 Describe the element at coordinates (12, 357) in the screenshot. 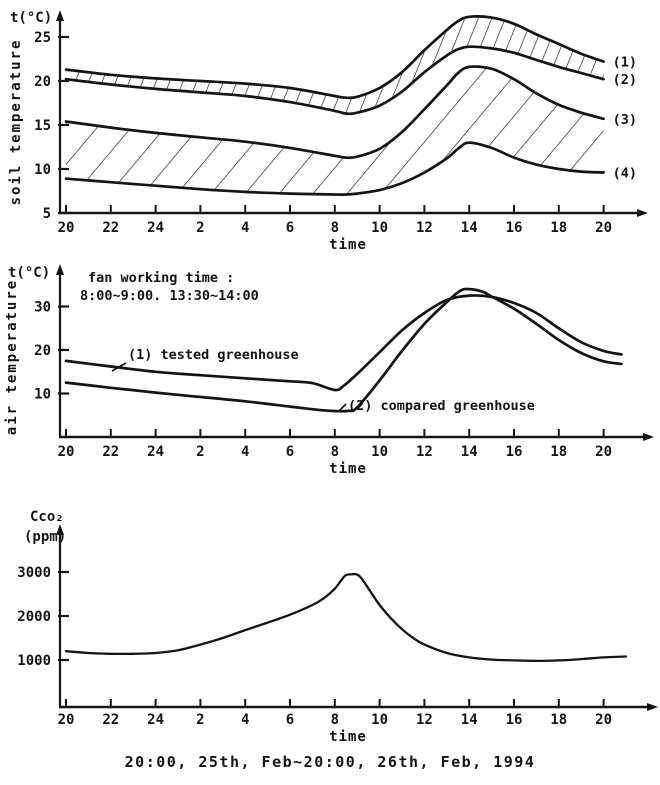

I see `y-axis-label: air temperature` at that location.